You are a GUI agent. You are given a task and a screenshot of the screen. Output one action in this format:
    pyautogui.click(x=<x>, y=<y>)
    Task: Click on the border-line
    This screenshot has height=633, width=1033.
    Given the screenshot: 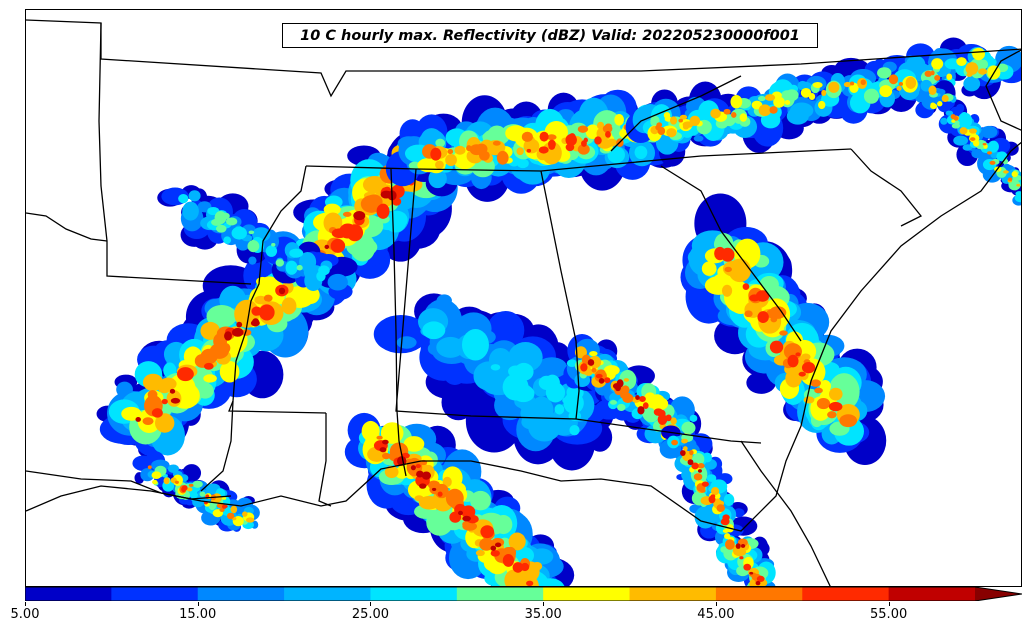 What is the action you would take?
    pyautogui.click(x=731, y=253)
    